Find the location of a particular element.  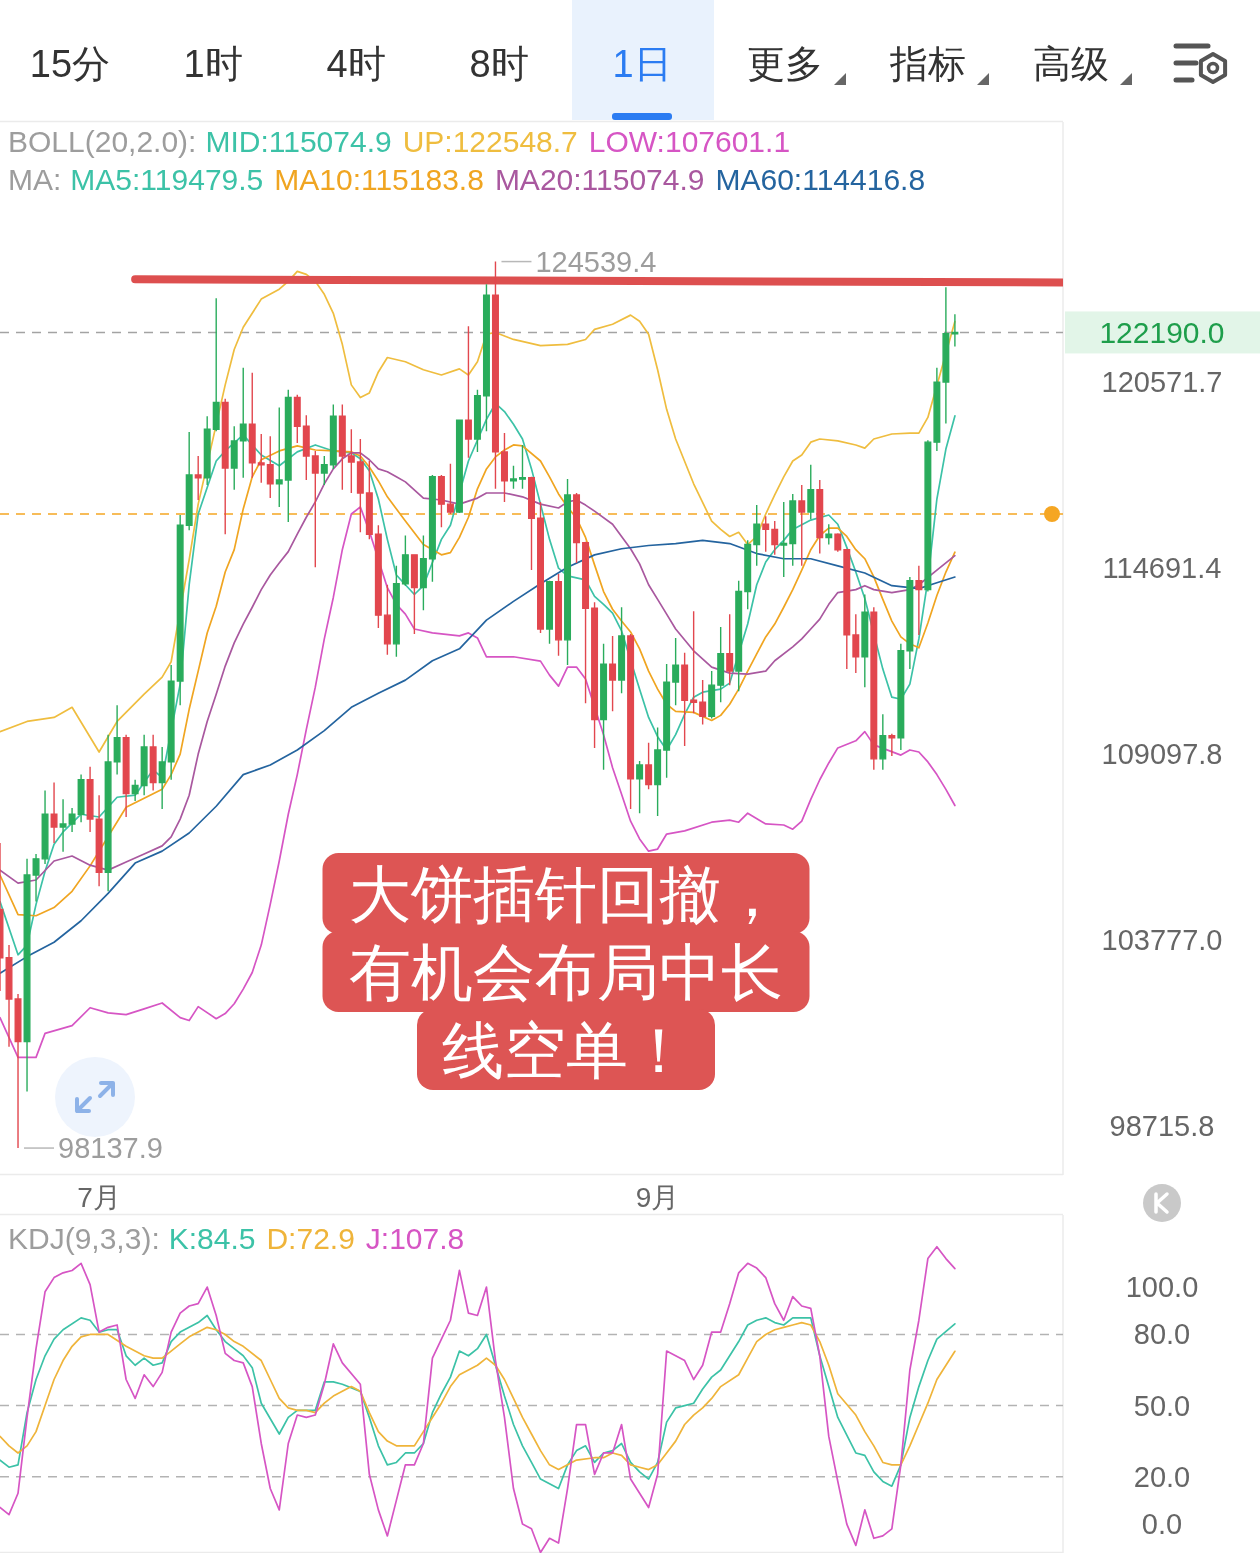

y-tick-label: 20.0 is located at coordinates (1162, 1476).